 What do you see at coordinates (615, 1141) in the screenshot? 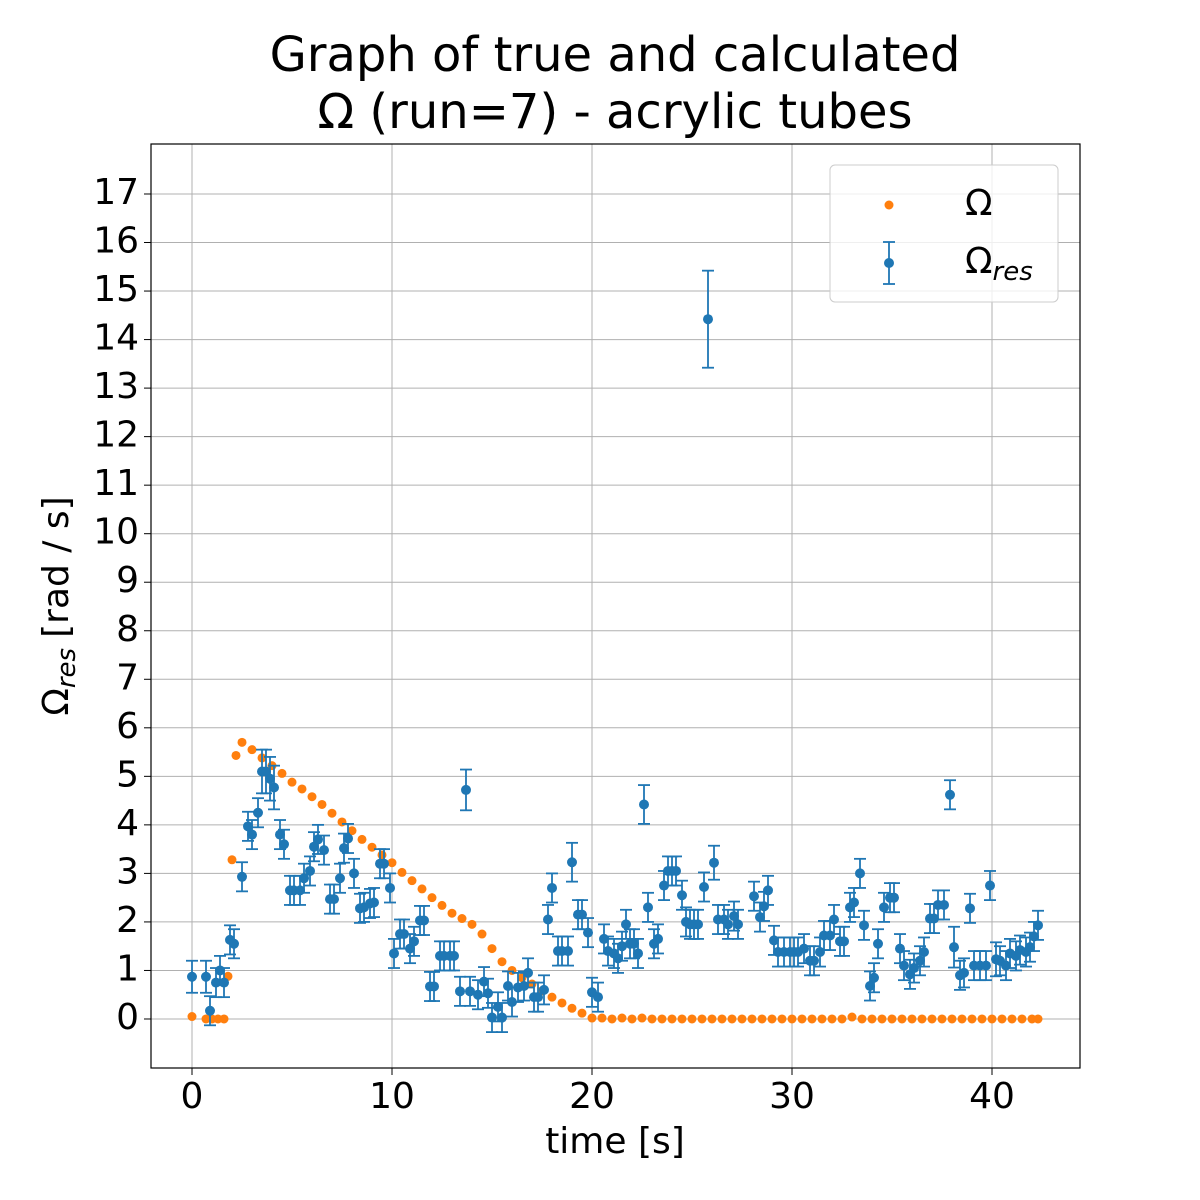
I see `x-axis-label: time [s]` at bounding box center [615, 1141].